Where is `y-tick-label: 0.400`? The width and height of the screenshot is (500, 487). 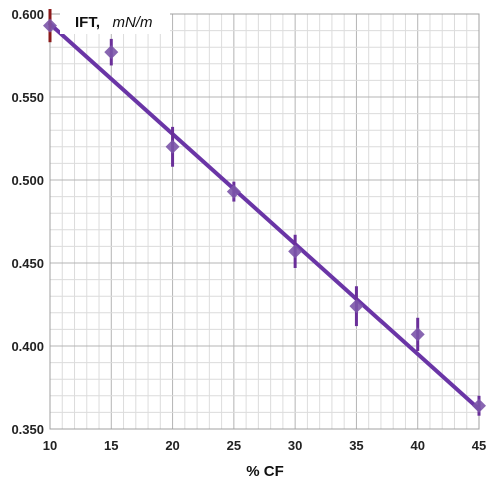
y-tick-label: 0.400 is located at coordinates (27, 346).